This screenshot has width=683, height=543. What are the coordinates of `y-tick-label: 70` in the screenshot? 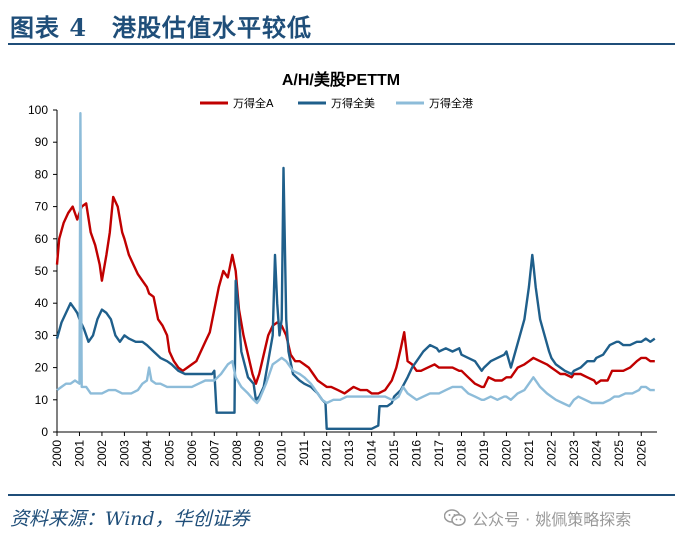 It's located at (42, 207).